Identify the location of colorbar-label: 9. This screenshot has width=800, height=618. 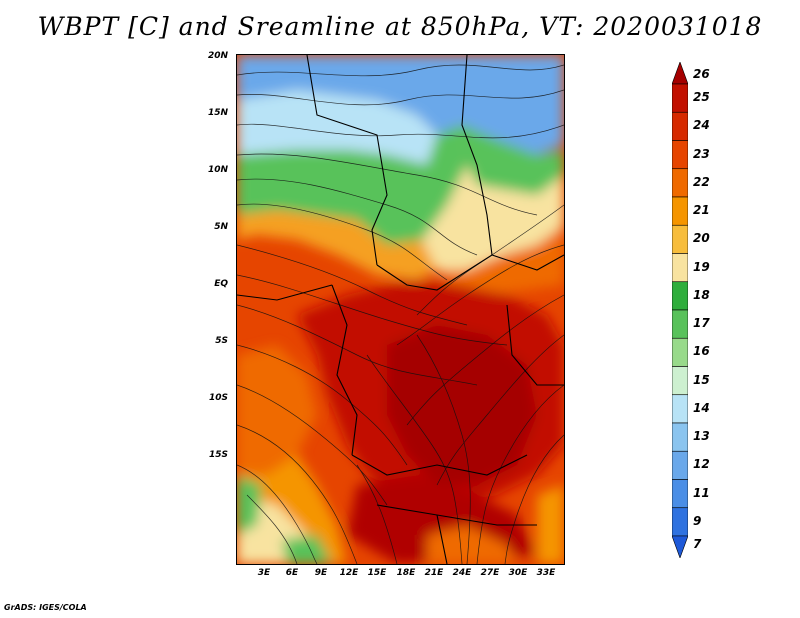
(697, 520).